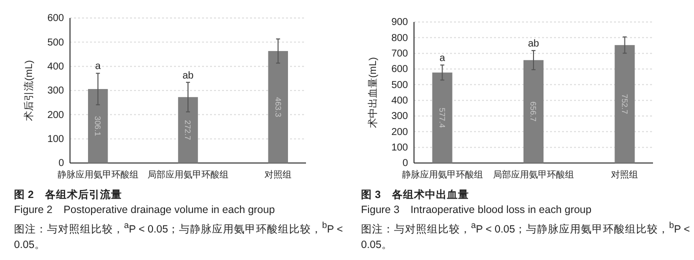  Describe the element at coordinates (441, 118) in the screenshot. I see `data-label: 577.4` at that location.